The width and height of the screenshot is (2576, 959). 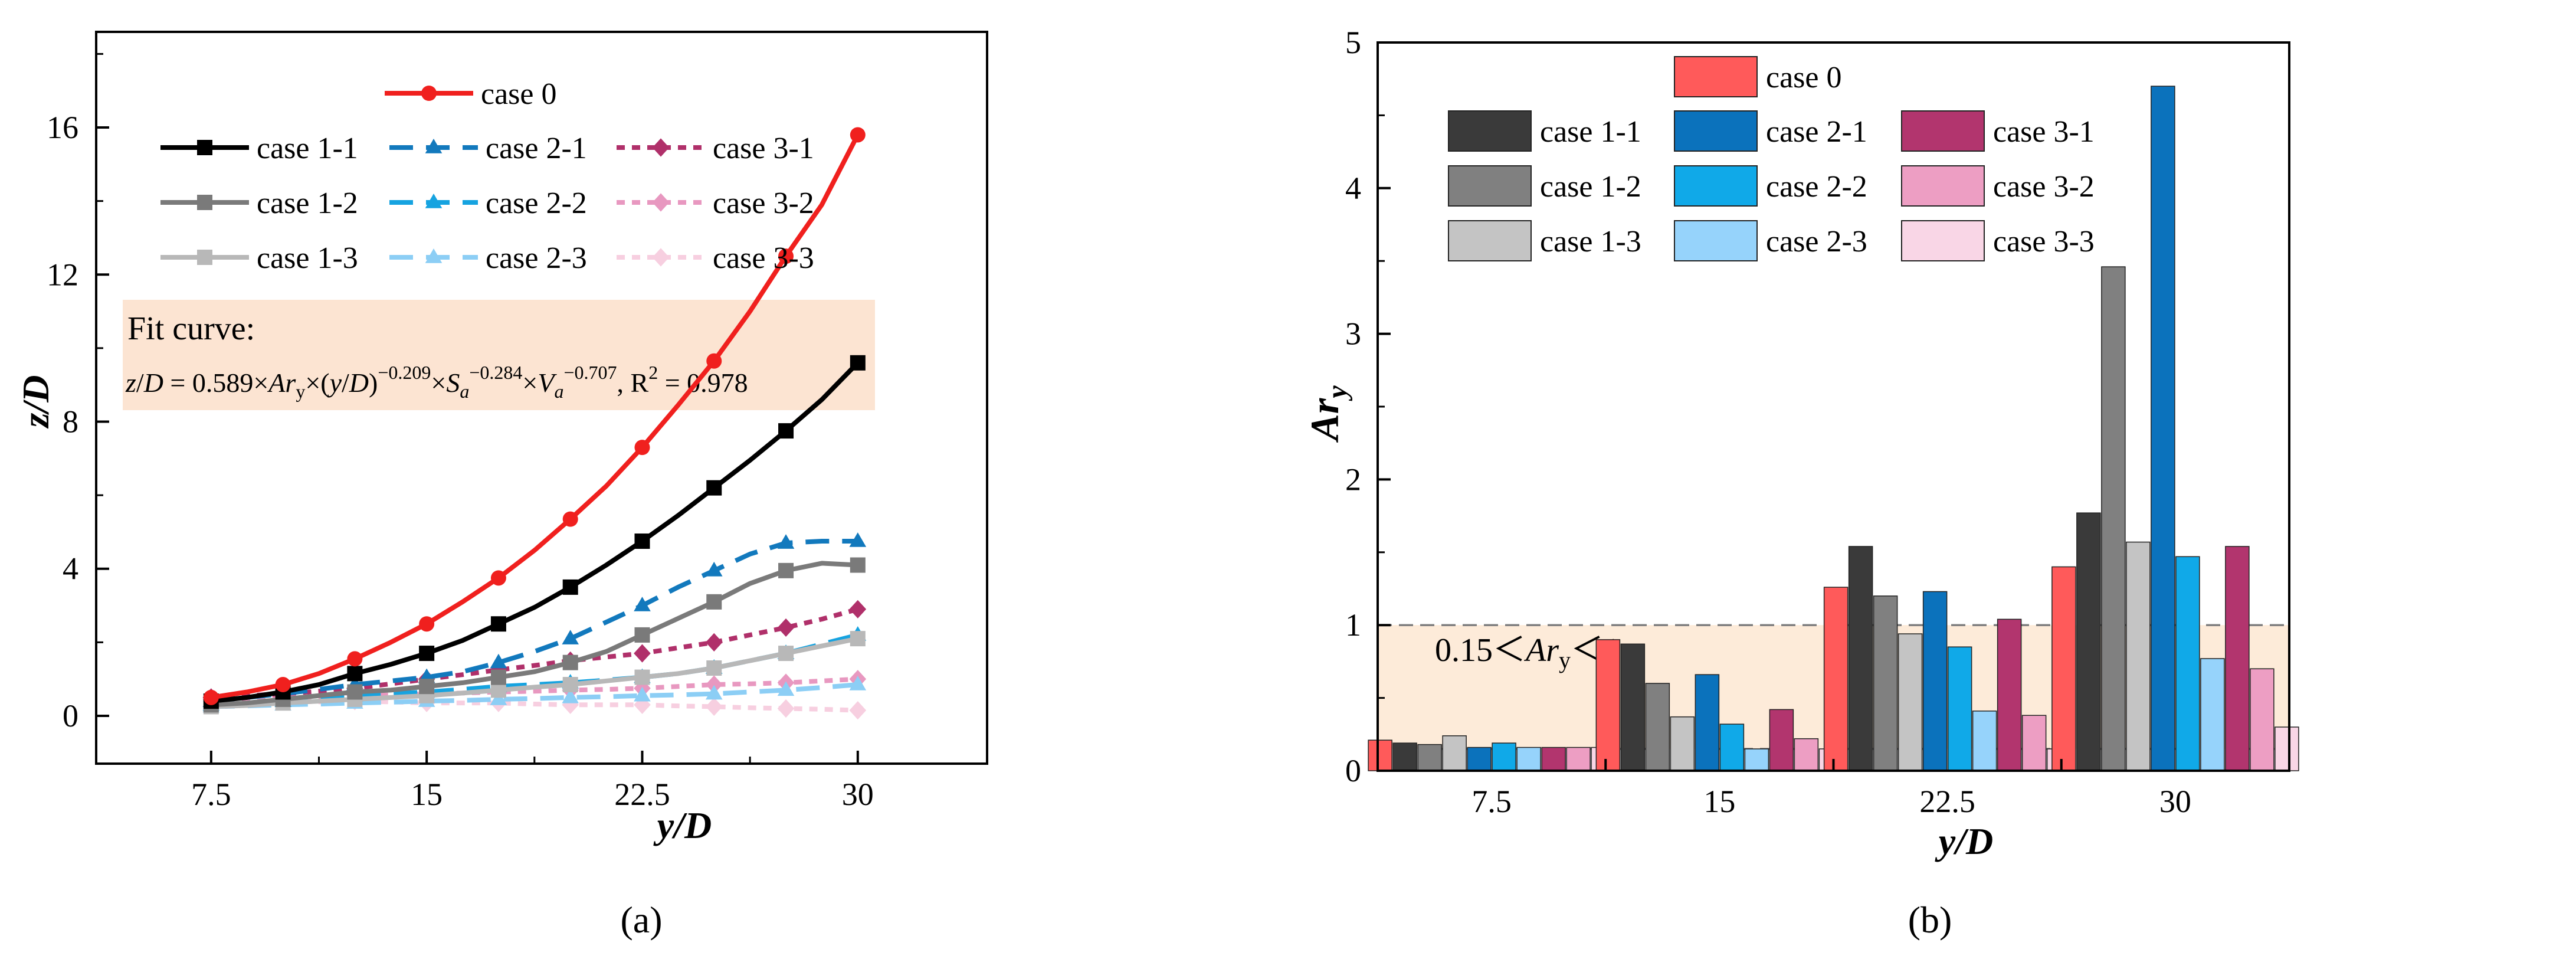 What do you see at coordinates (1590, 132) in the screenshot?
I see `legend-label: case 1-1` at bounding box center [1590, 132].